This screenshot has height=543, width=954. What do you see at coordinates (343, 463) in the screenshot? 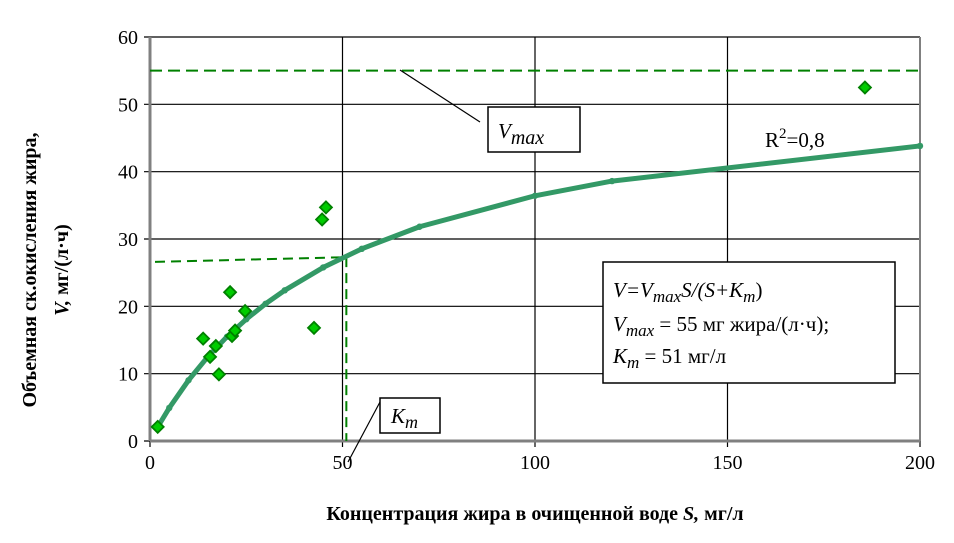
I see `x-tick-label: 50` at bounding box center [343, 463].